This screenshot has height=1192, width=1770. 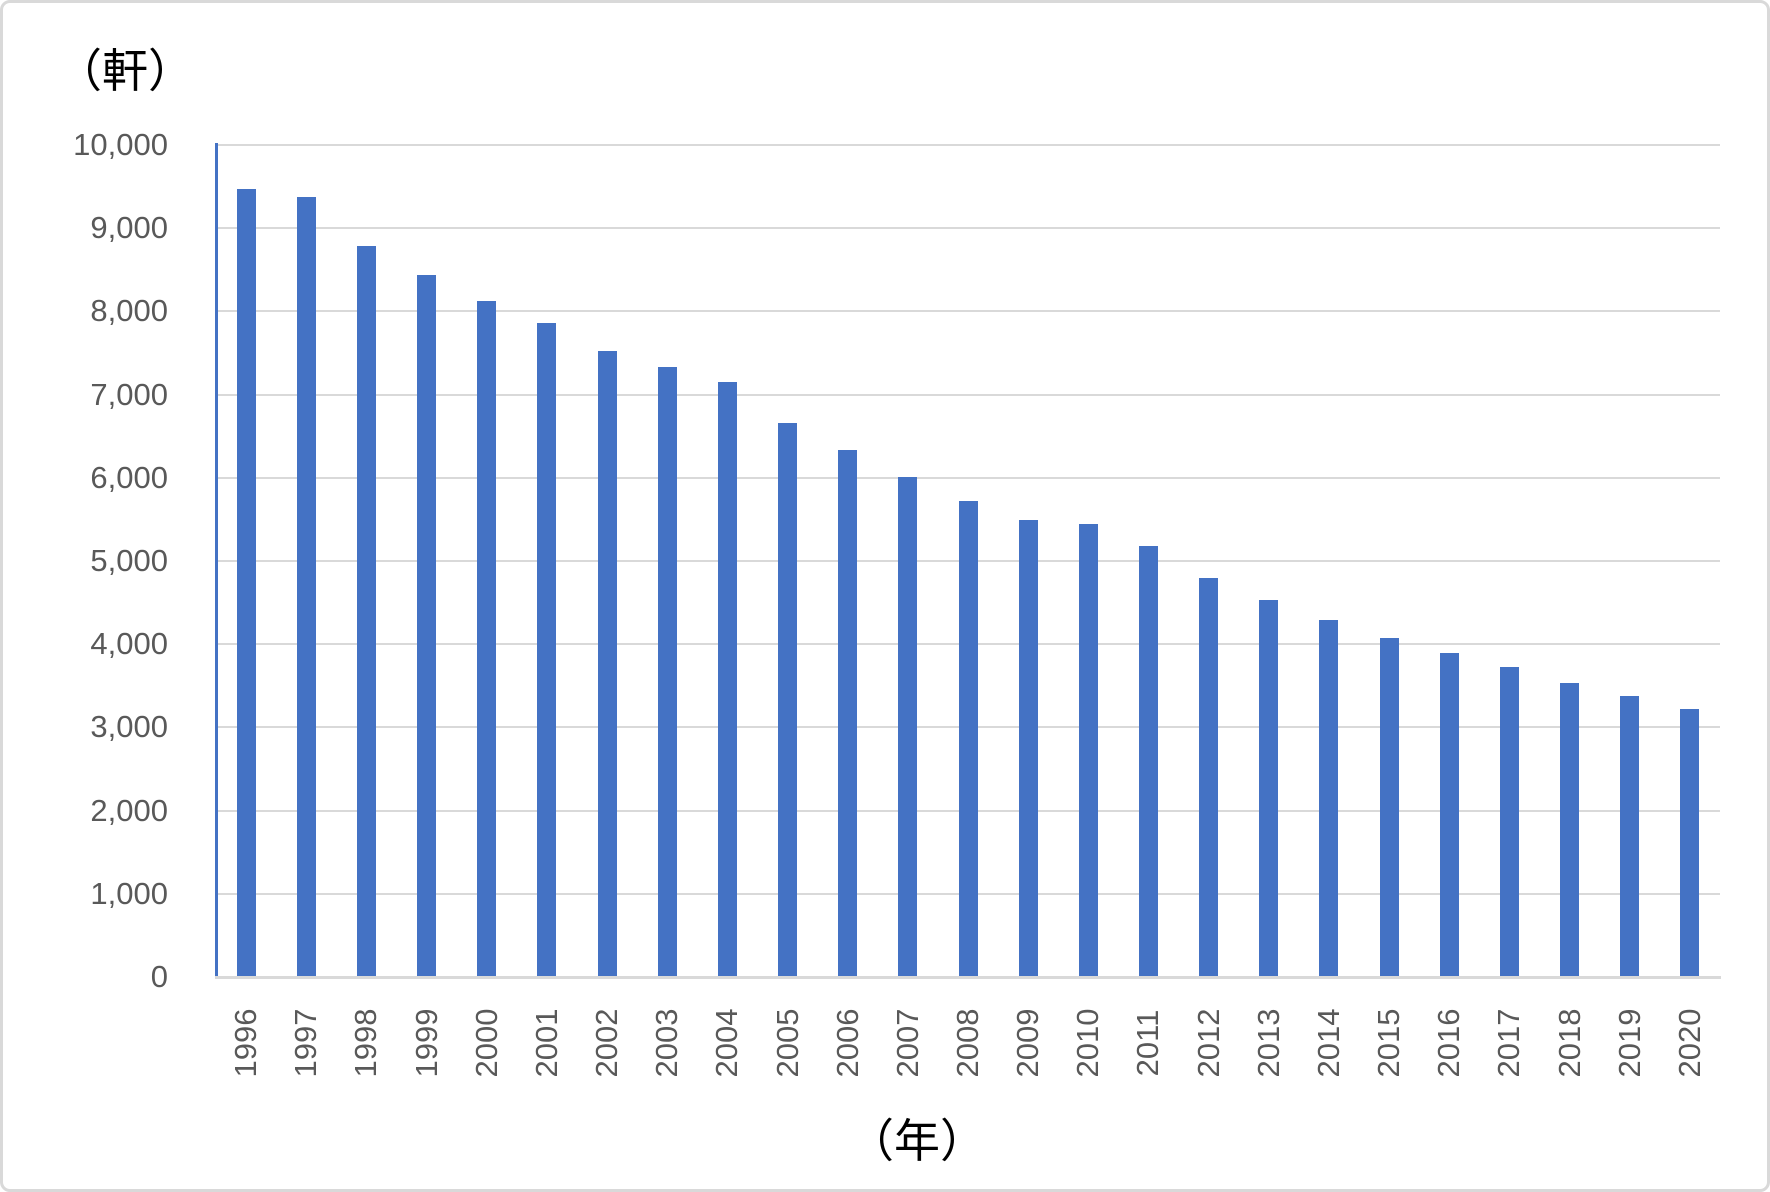 What do you see at coordinates (129, 311) in the screenshot?
I see `y-tick-label-8000: 8,000` at bounding box center [129, 311].